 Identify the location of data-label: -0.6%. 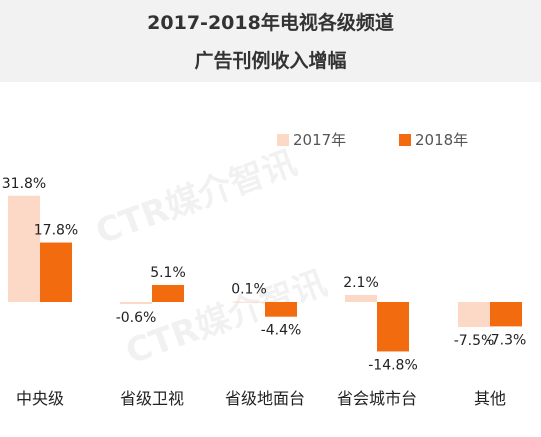
(136, 318).